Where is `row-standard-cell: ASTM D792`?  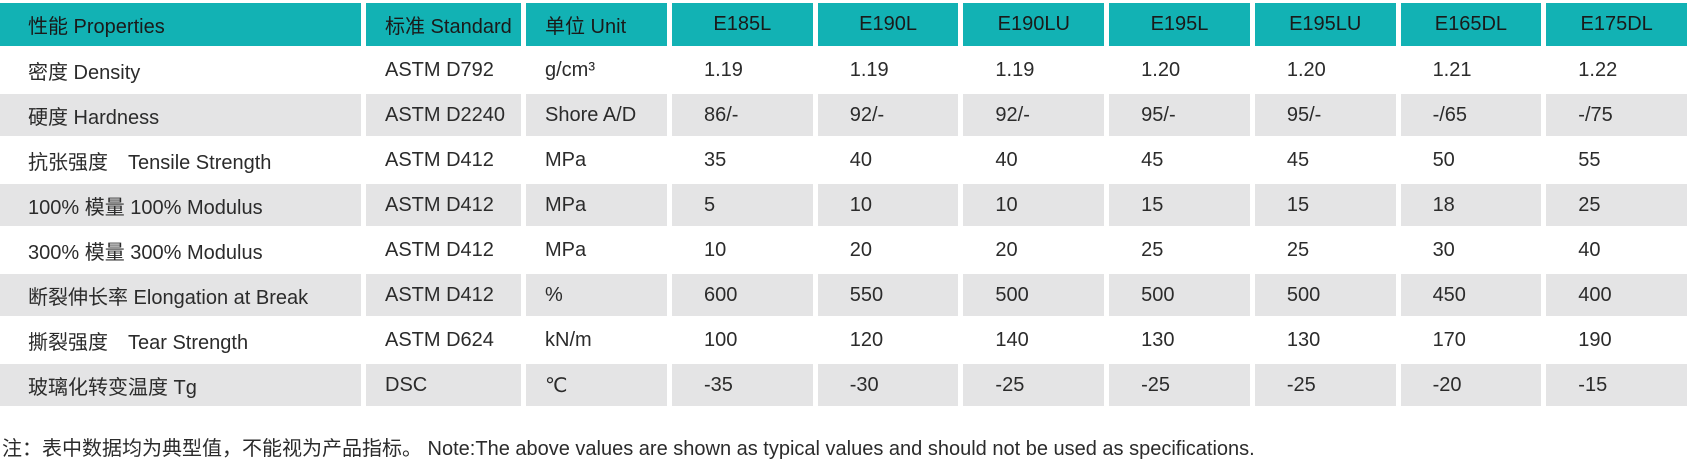 row-standard-cell: ASTM D792 is located at coordinates (439, 69).